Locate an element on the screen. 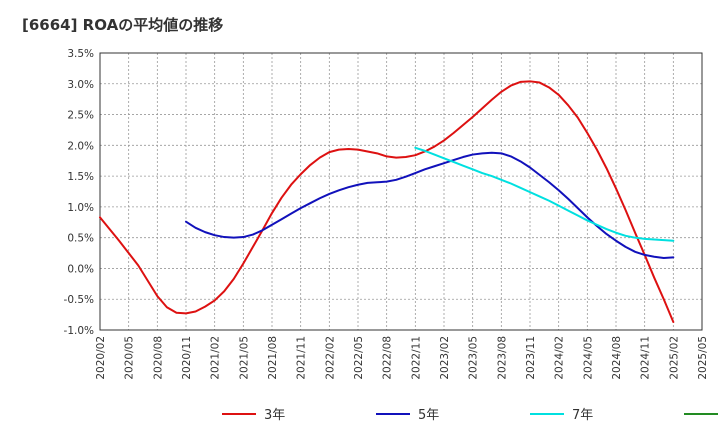  x-tick-label: 2024/05 is located at coordinates (588, 358).